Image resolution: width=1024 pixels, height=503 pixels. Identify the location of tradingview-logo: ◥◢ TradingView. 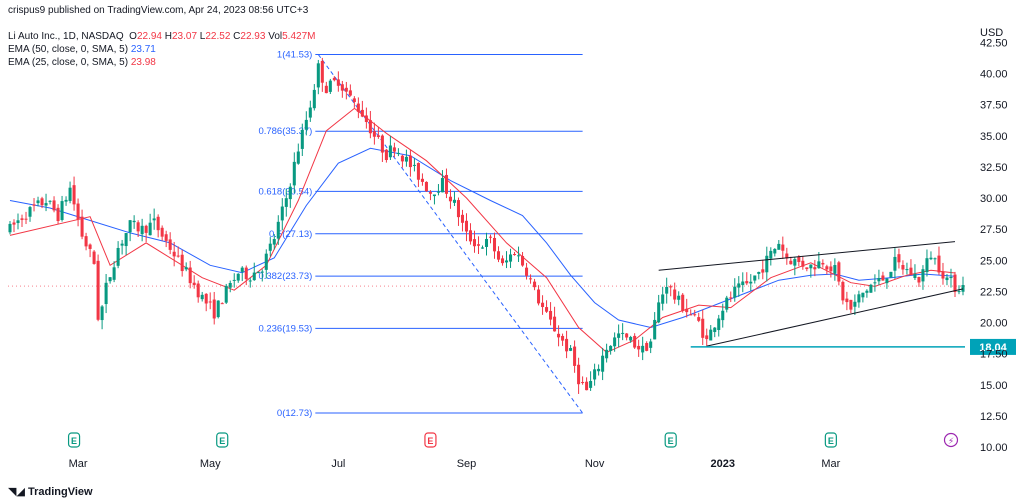
(50, 491).